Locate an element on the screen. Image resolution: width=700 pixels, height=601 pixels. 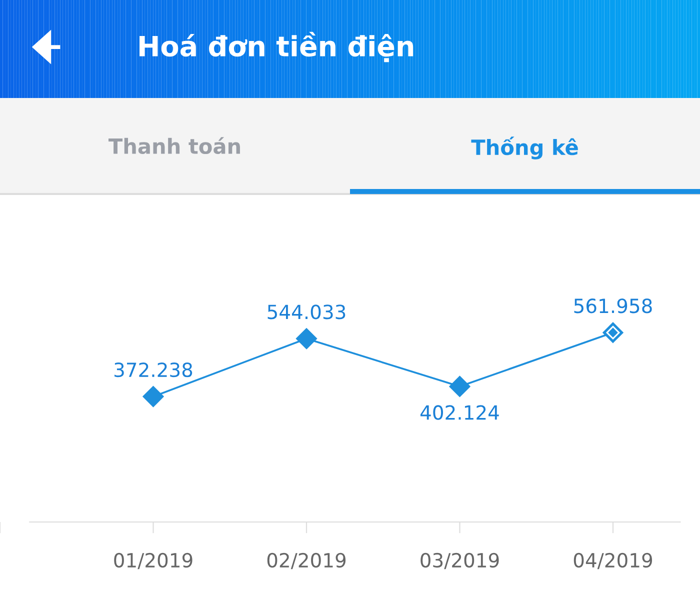
x-tick-label: 02/2019 is located at coordinates (306, 561).